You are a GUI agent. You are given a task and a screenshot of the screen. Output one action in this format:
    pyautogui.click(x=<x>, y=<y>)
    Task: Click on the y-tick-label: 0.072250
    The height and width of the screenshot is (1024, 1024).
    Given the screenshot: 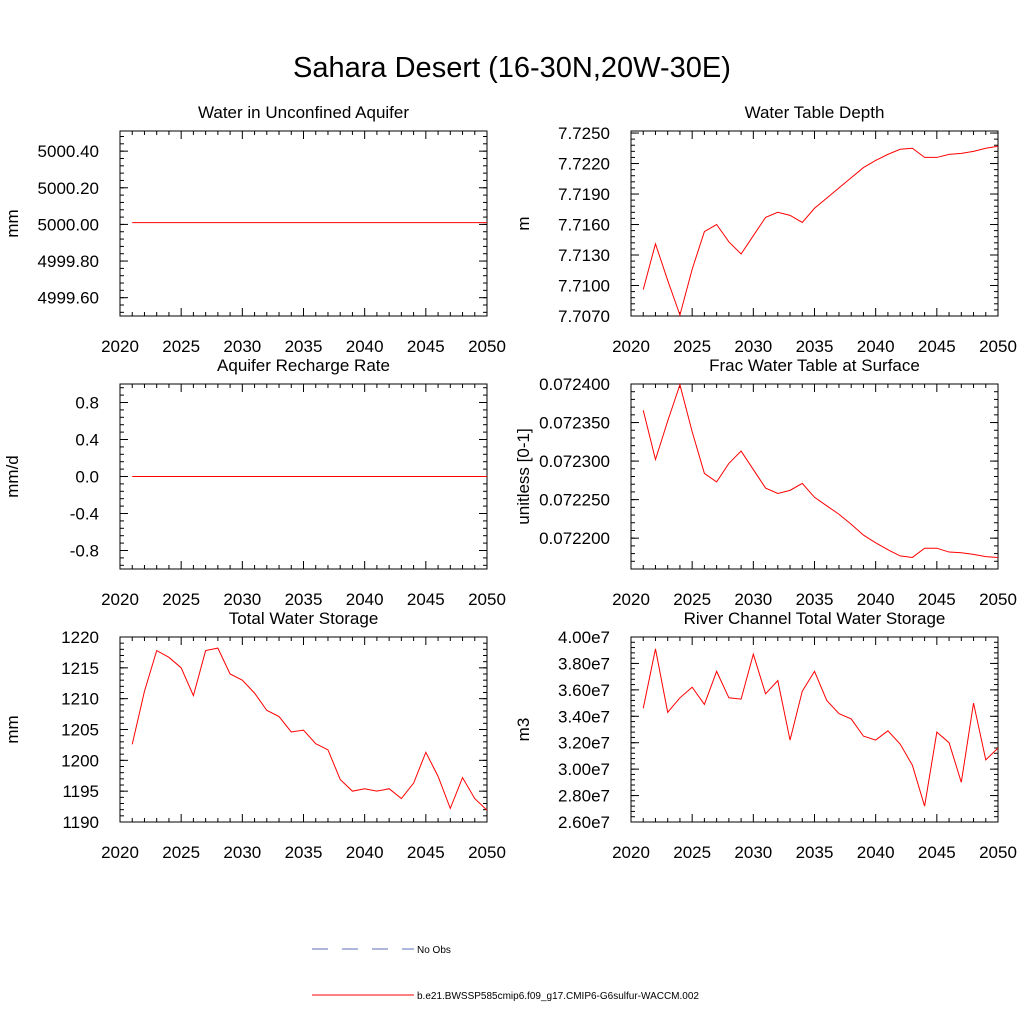 What is the action you would take?
    pyautogui.click(x=574, y=500)
    